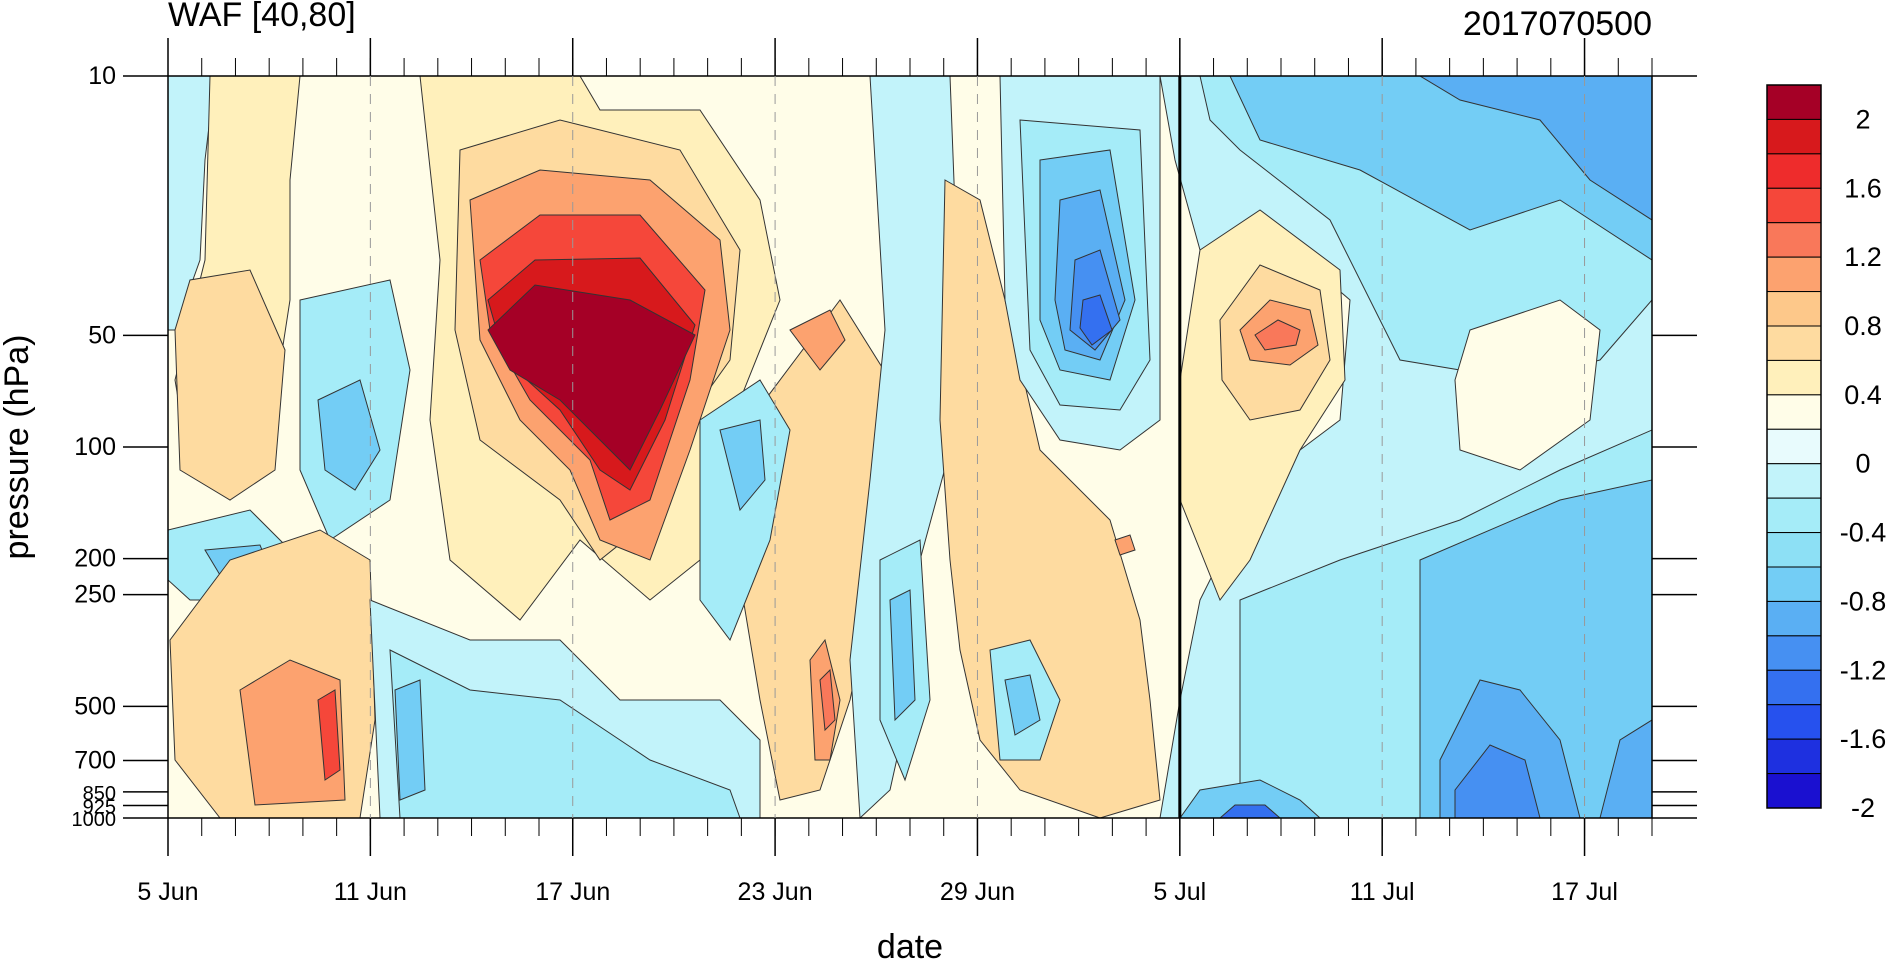 This screenshot has width=1889, height=961. What do you see at coordinates (1863, 601) in the screenshot?
I see `colorbar-label: -0.8` at bounding box center [1863, 601].